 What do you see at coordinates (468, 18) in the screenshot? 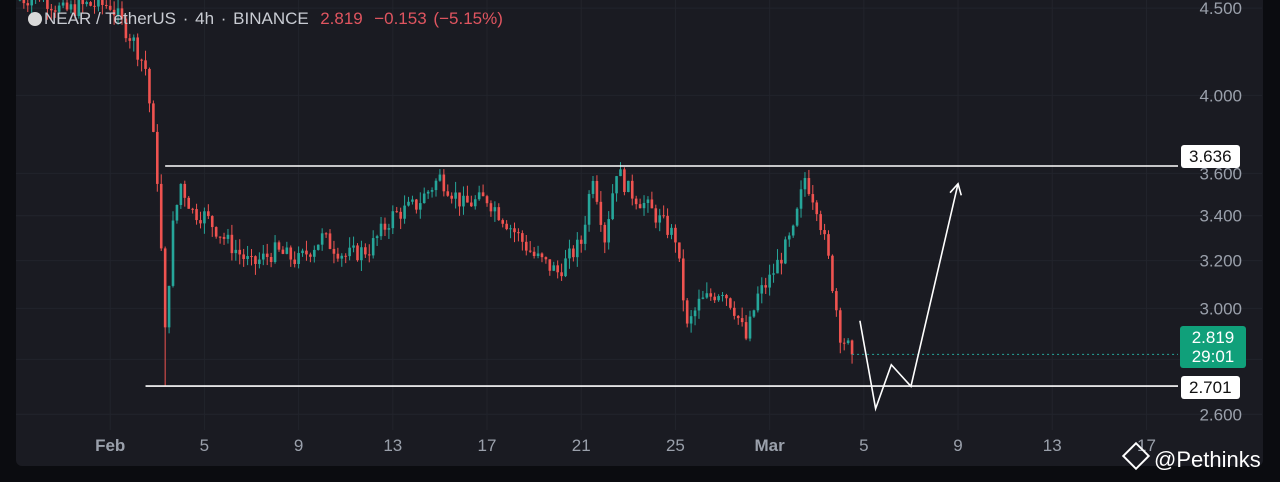
I see `header-change-pct: (−5.15%)` at bounding box center [468, 18].